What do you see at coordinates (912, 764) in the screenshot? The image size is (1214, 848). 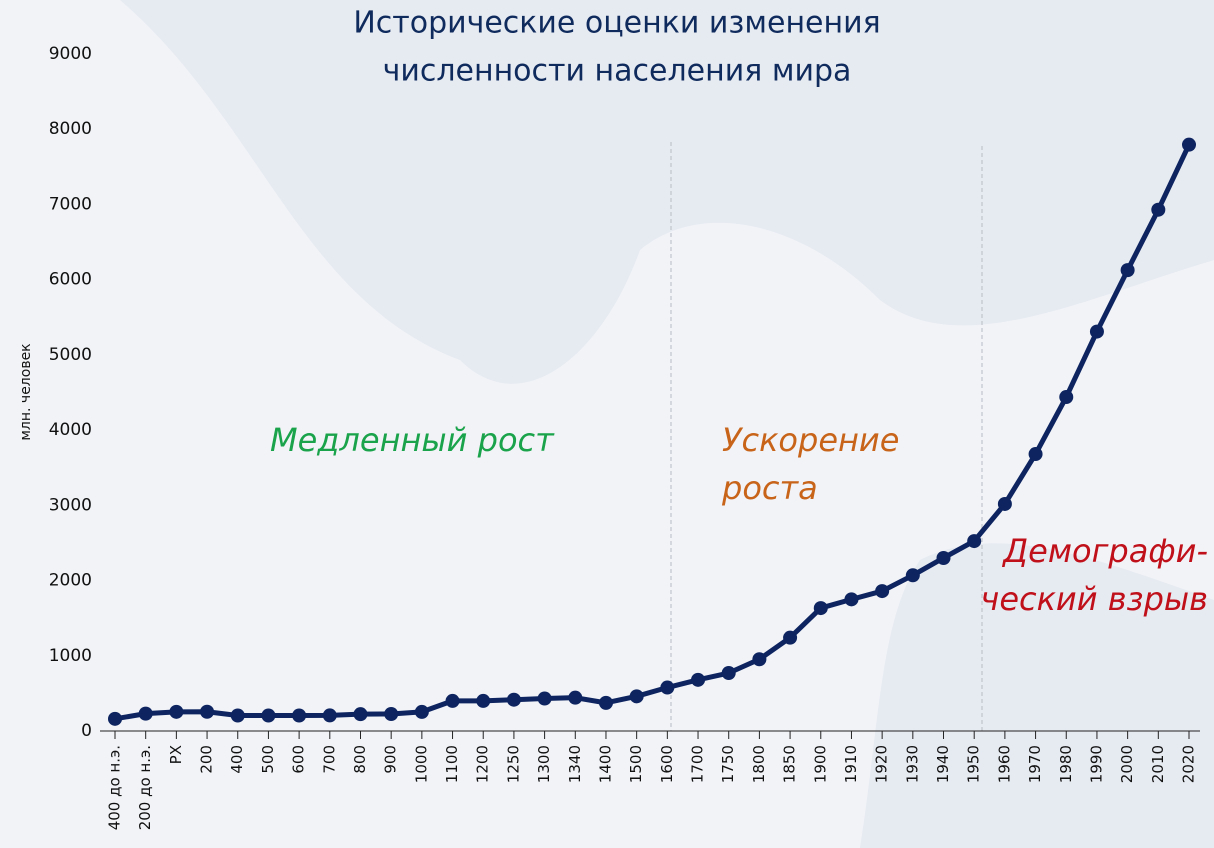 I see `x-tick-label: 1930` at bounding box center [912, 764].